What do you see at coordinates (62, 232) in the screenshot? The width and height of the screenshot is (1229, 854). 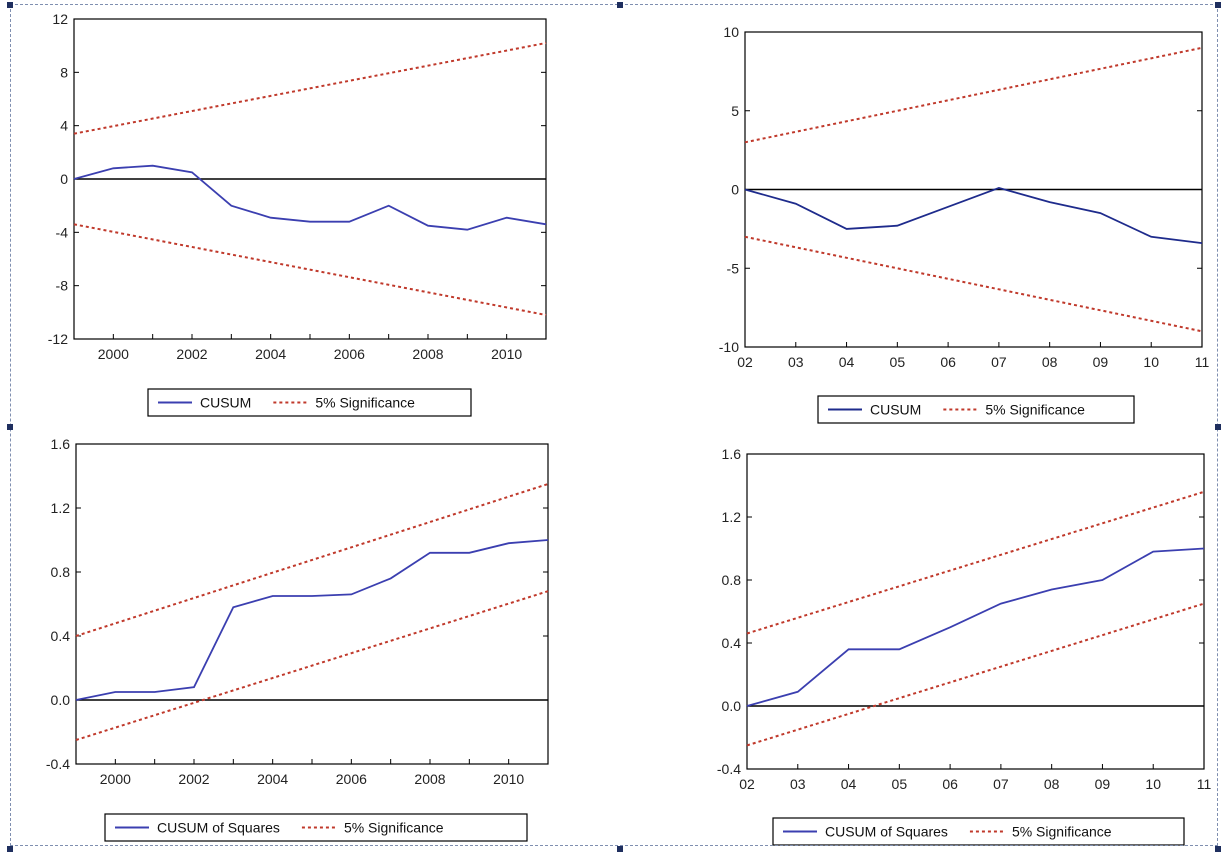 I see `y-tick-label: -4` at bounding box center [62, 232].